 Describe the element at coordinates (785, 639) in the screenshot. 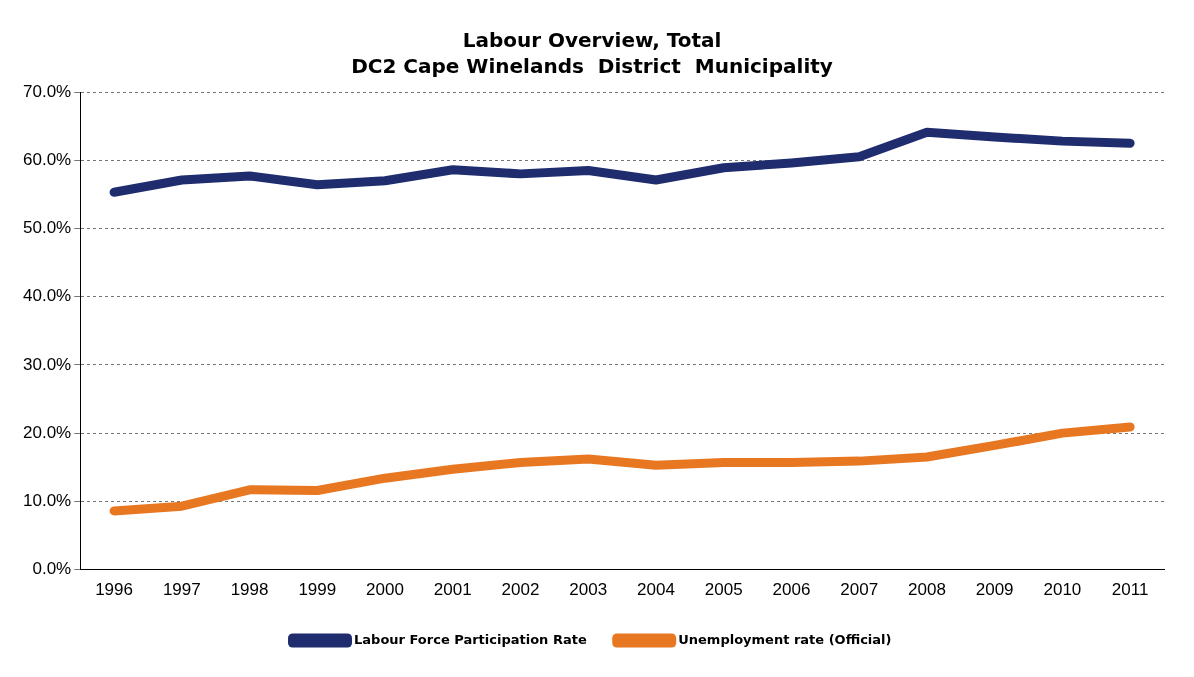

I see `legend-label: Unemployment rate (Official)` at that location.